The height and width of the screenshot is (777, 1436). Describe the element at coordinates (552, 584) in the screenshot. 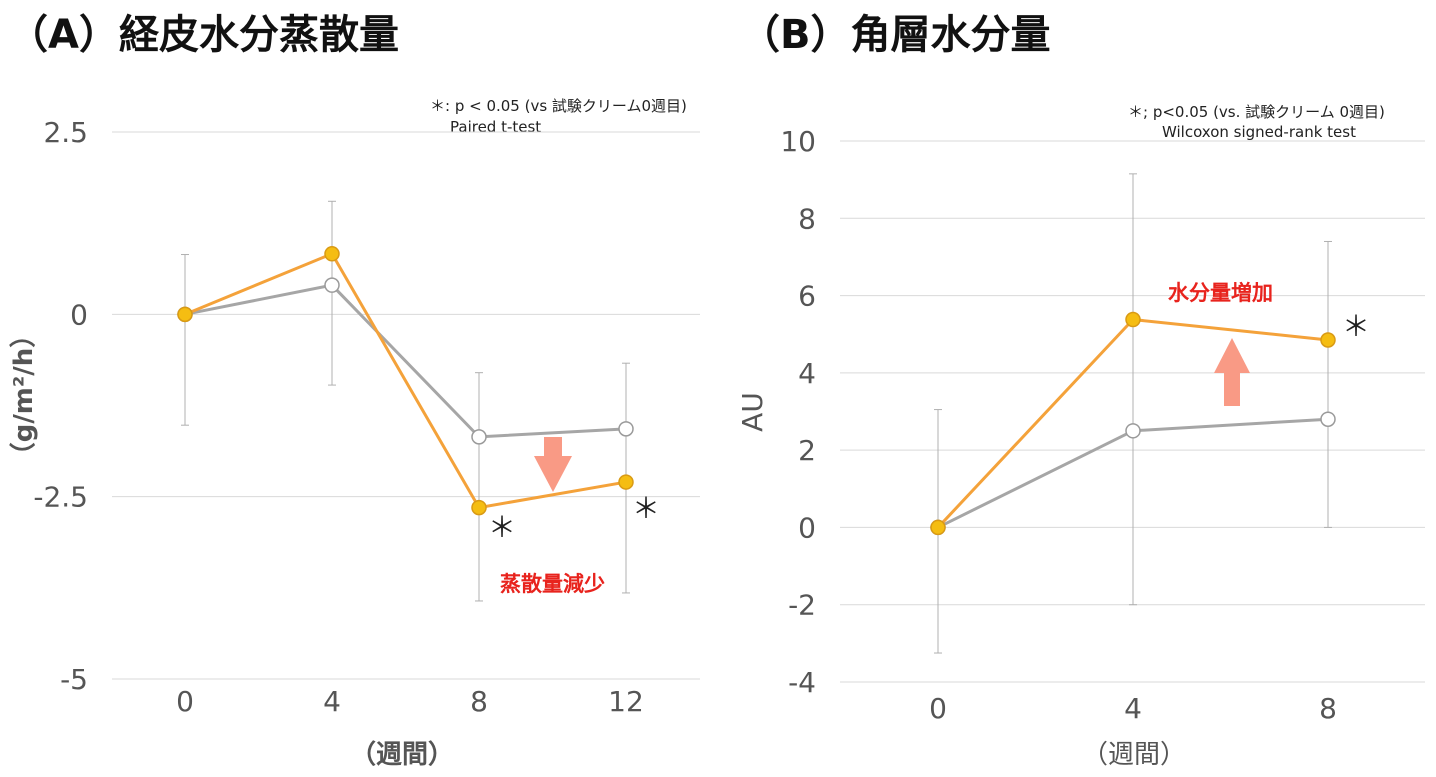

I see `panel-a-annotation: 蒸散量減少` at that location.